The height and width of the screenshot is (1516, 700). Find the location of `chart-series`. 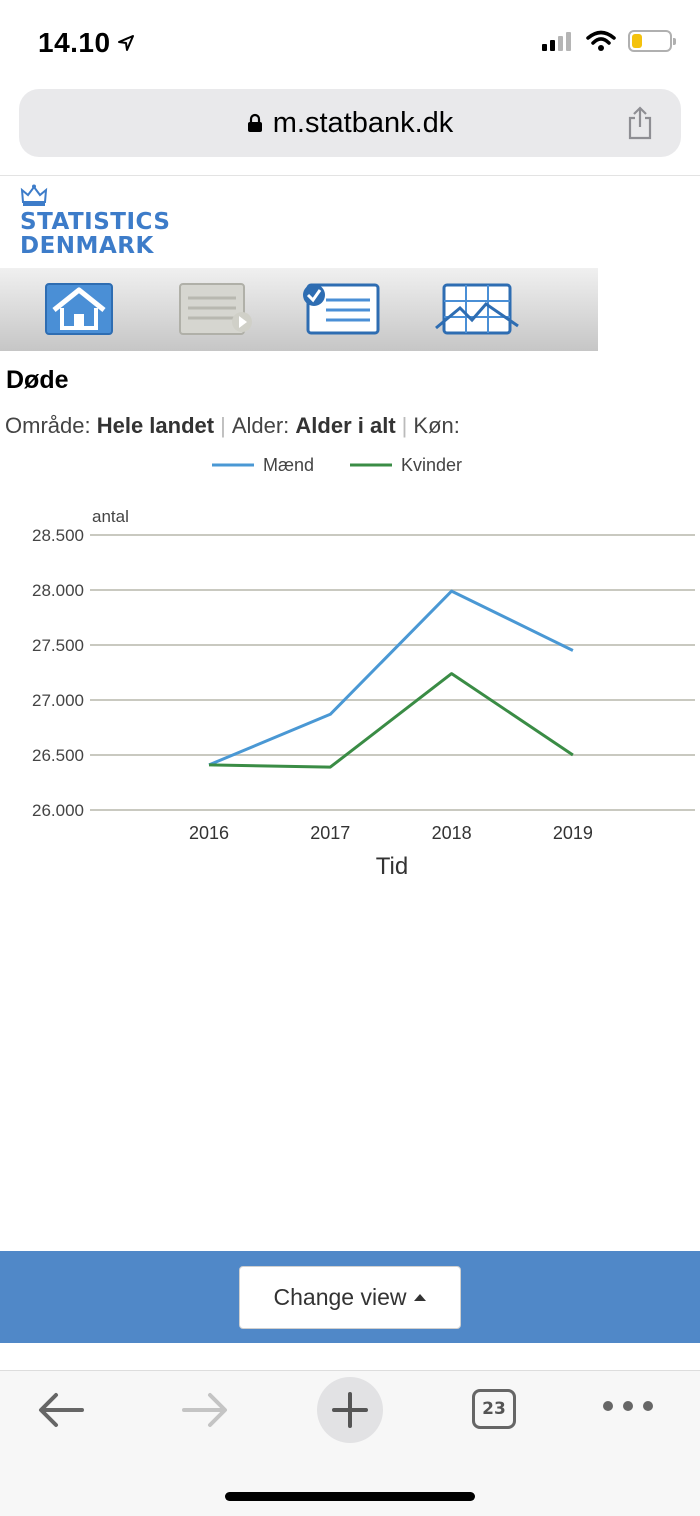

chart-series is located at coordinates (391, 679).